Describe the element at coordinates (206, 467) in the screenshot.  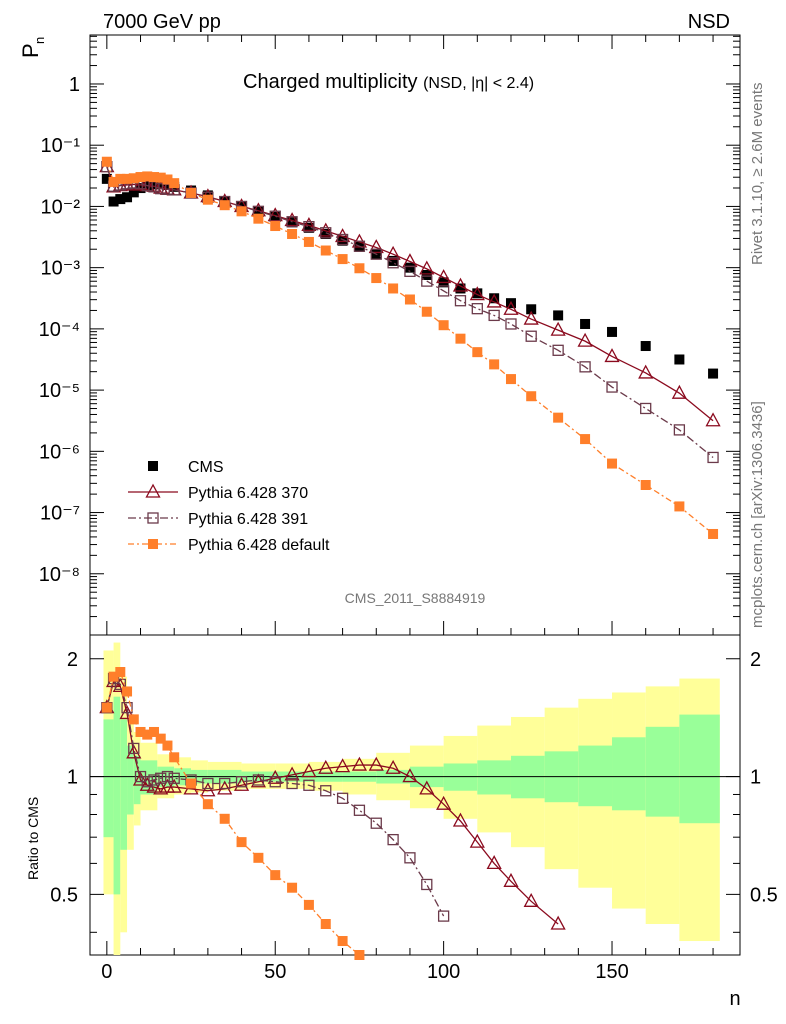
I see `legend-label: CMS` at that location.